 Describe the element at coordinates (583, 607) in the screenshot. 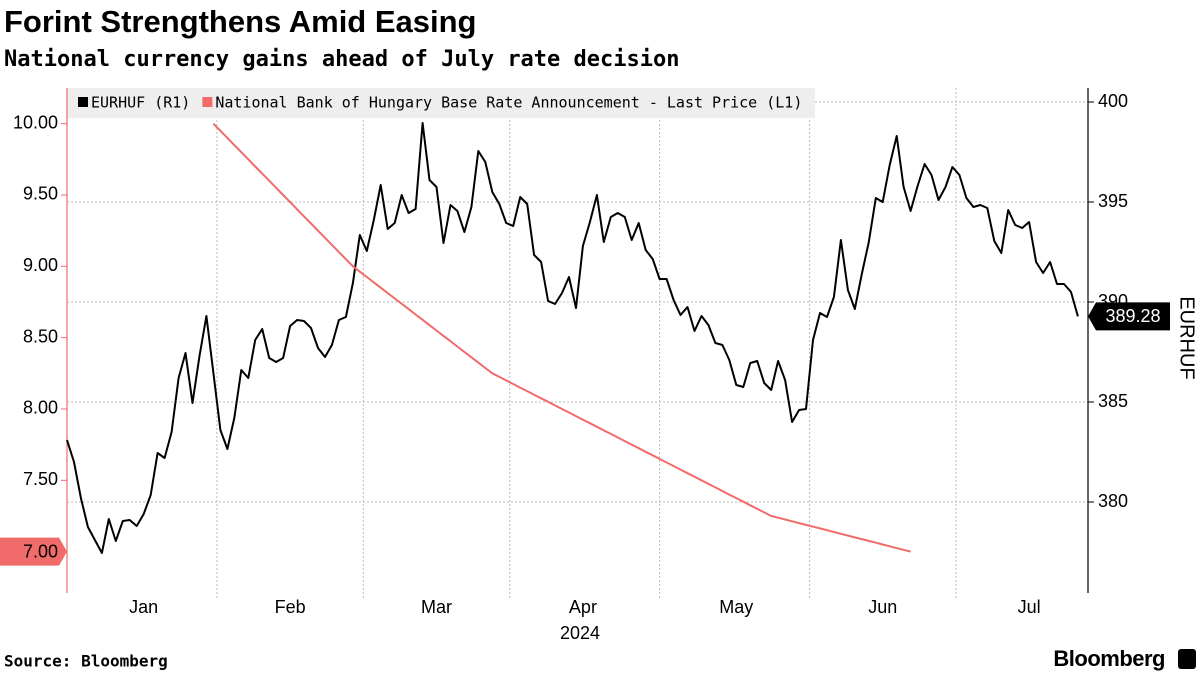

I see `x-tick-label: Apr` at that location.